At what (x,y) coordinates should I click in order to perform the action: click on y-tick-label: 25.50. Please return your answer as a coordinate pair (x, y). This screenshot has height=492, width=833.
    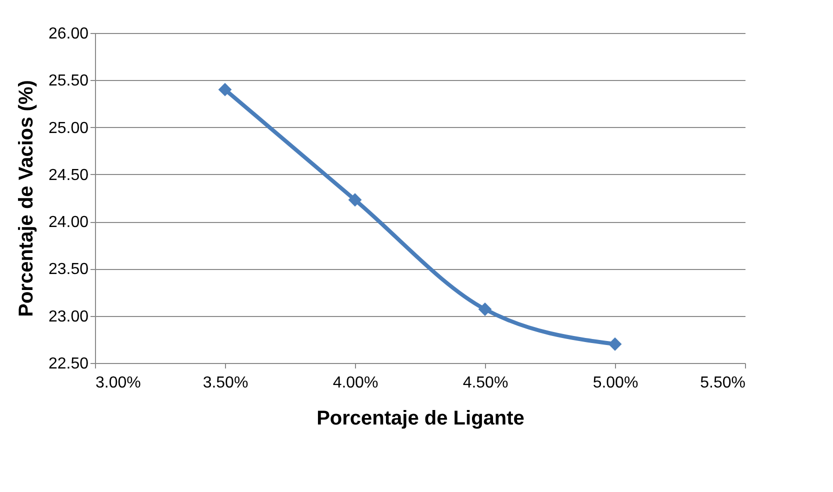
    Looking at the image, I should click on (68, 81).